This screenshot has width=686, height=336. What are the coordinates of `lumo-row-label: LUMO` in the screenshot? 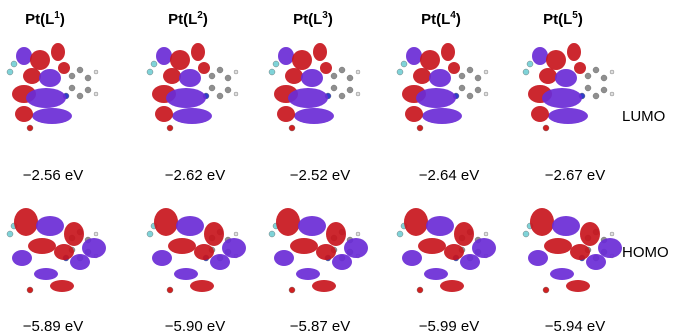 It's located at (644, 116).